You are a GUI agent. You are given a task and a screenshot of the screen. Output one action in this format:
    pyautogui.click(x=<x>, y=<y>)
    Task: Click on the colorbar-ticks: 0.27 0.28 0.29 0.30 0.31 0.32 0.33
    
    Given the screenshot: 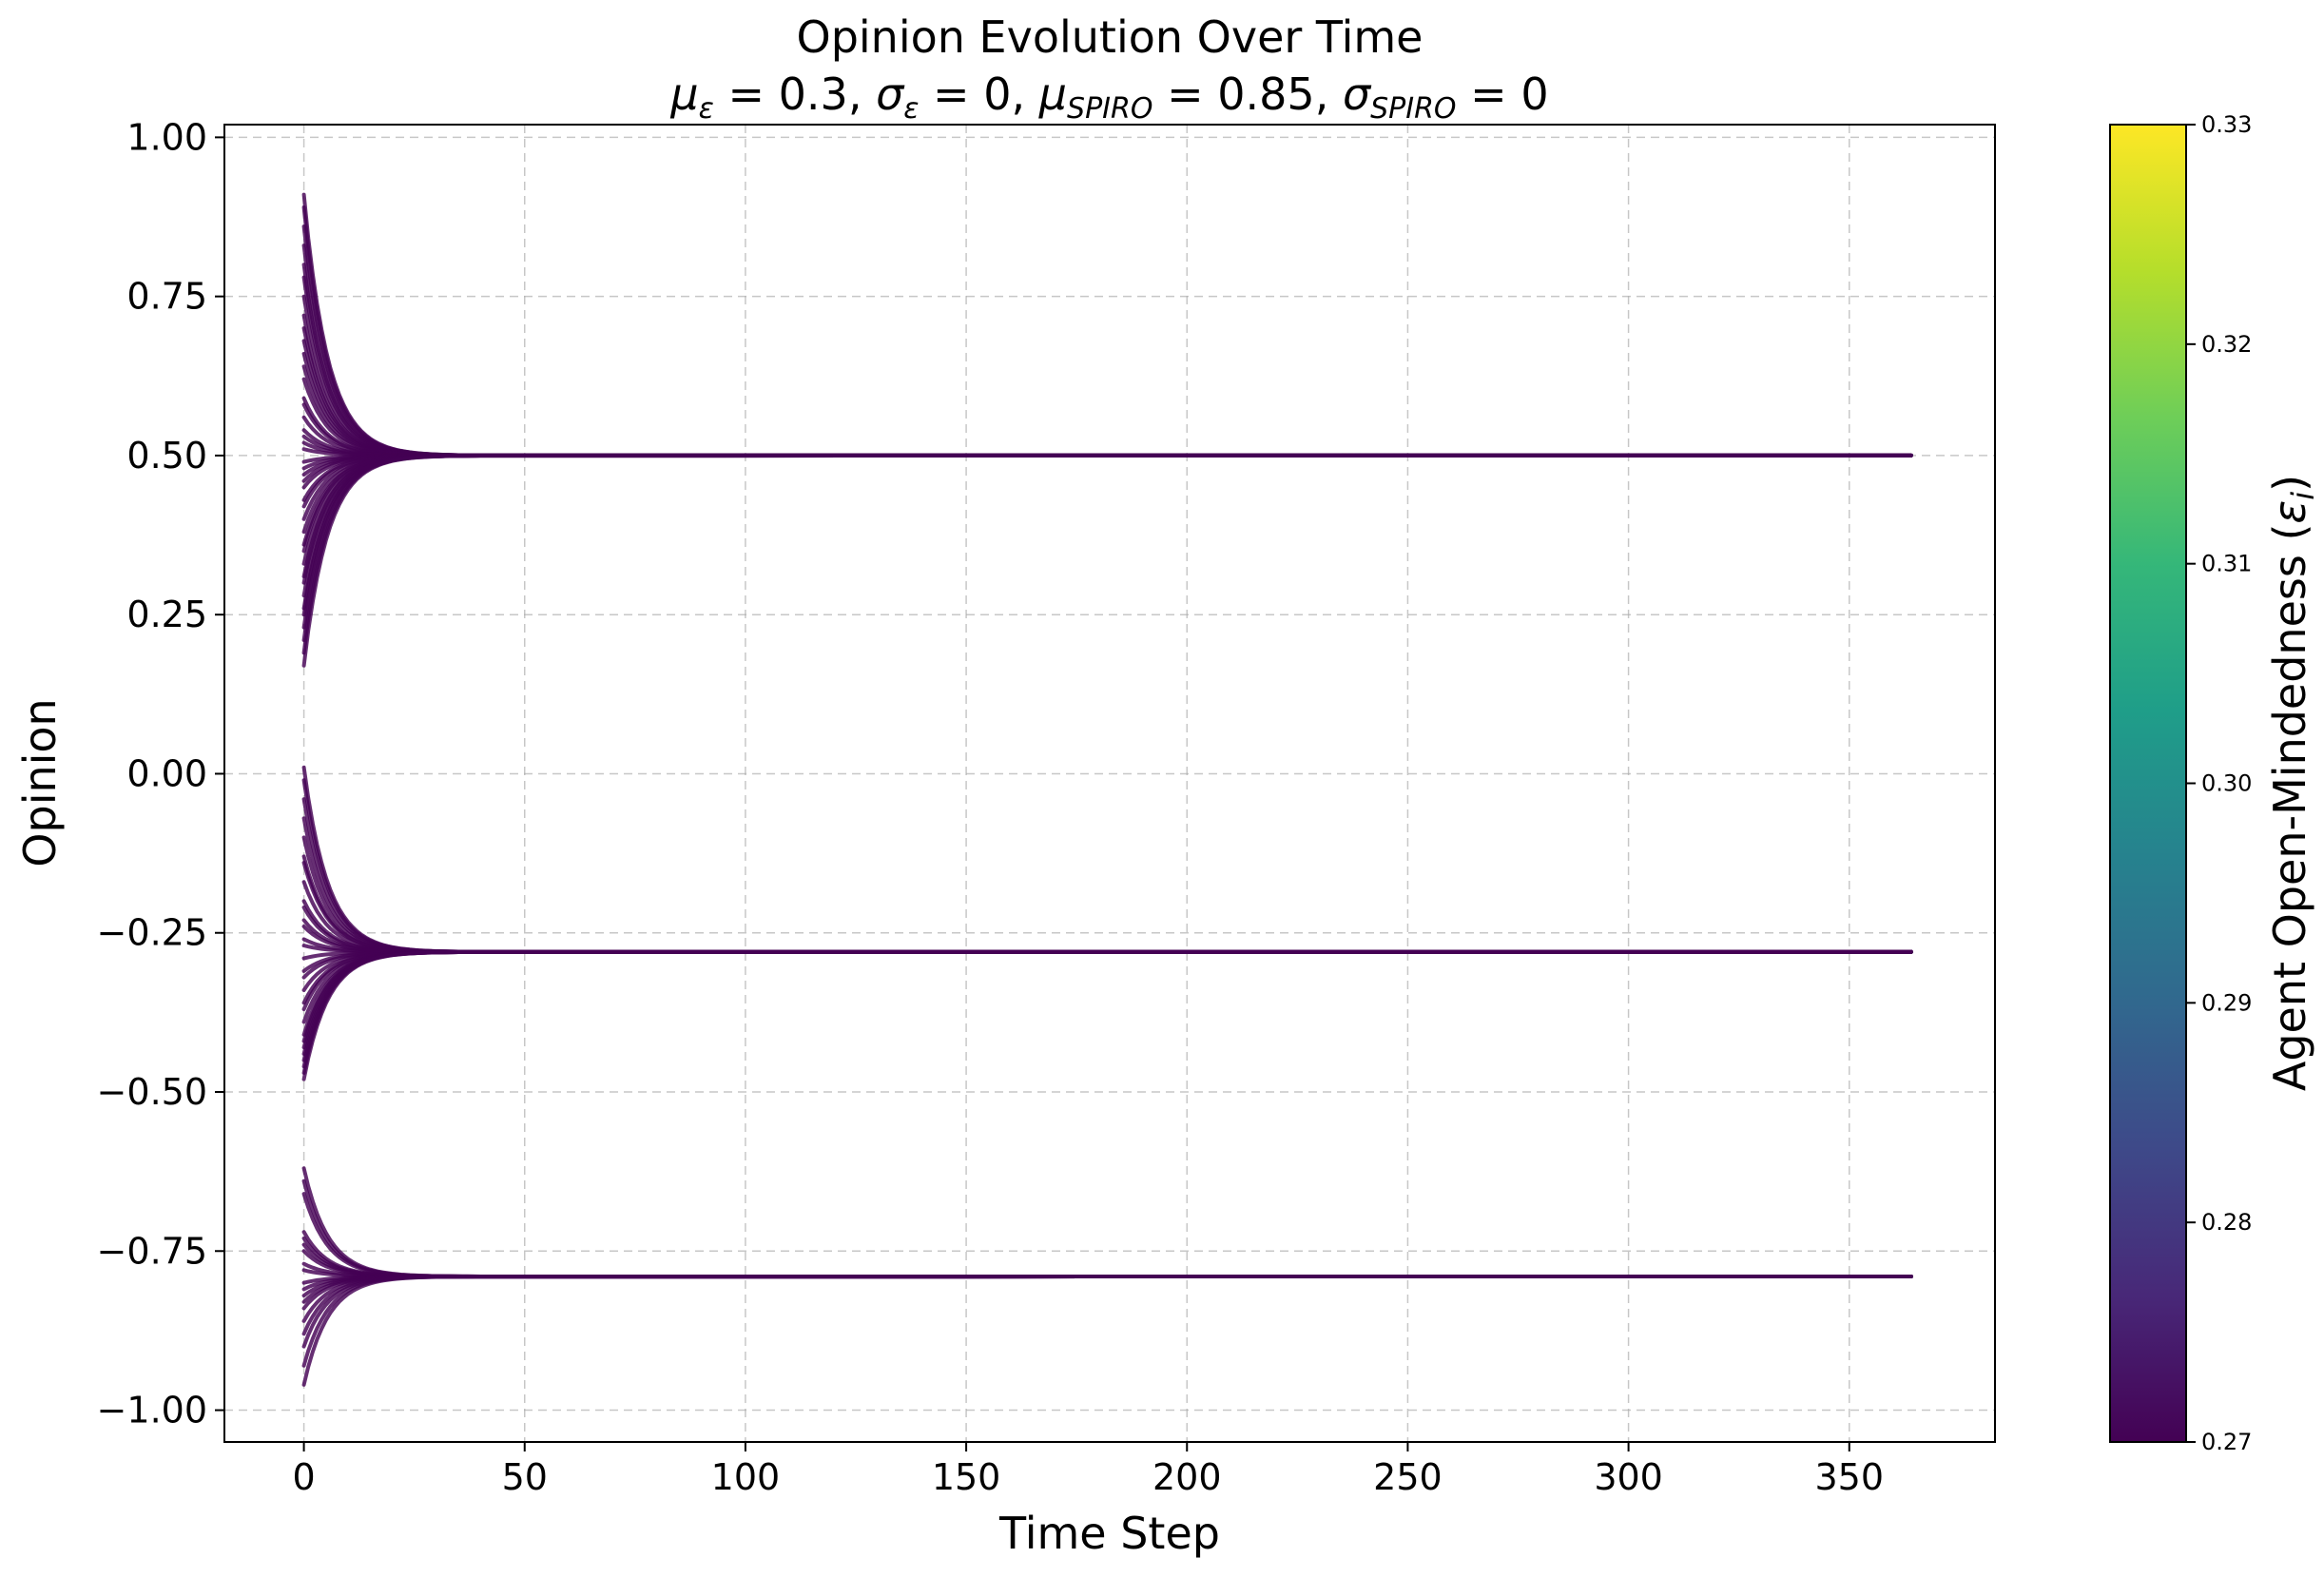 What is the action you would take?
    pyautogui.click(x=2219, y=783)
    